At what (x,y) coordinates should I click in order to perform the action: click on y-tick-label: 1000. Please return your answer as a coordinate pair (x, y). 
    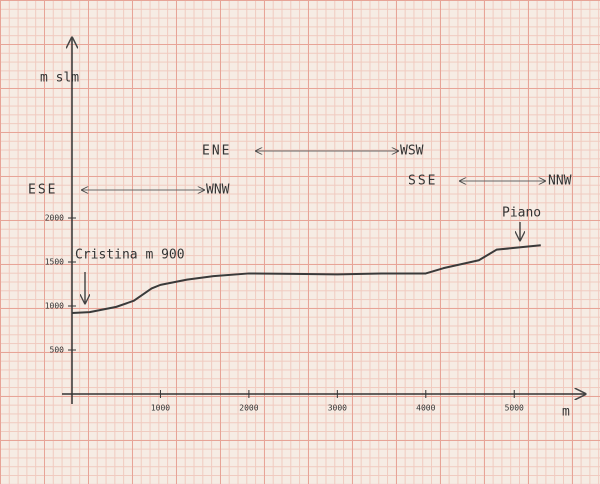
    Looking at the image, I should click on (54, 306).